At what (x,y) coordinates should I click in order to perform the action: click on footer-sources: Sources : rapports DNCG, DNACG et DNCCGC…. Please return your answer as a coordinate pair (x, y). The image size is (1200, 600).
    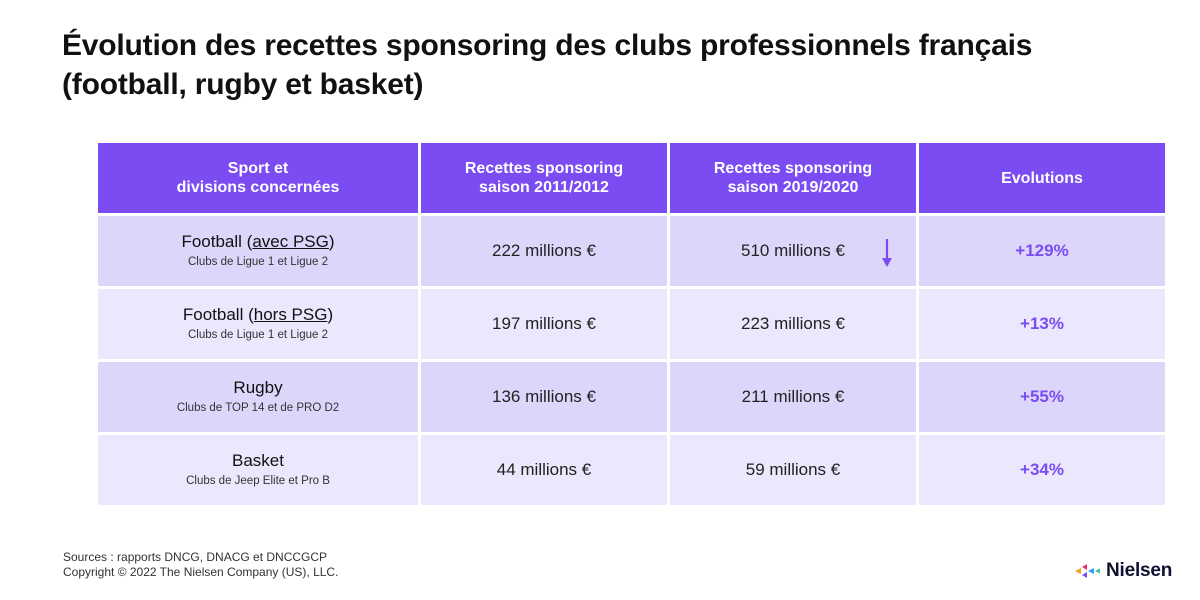
    Looking at the image, I should click on (200, 565).